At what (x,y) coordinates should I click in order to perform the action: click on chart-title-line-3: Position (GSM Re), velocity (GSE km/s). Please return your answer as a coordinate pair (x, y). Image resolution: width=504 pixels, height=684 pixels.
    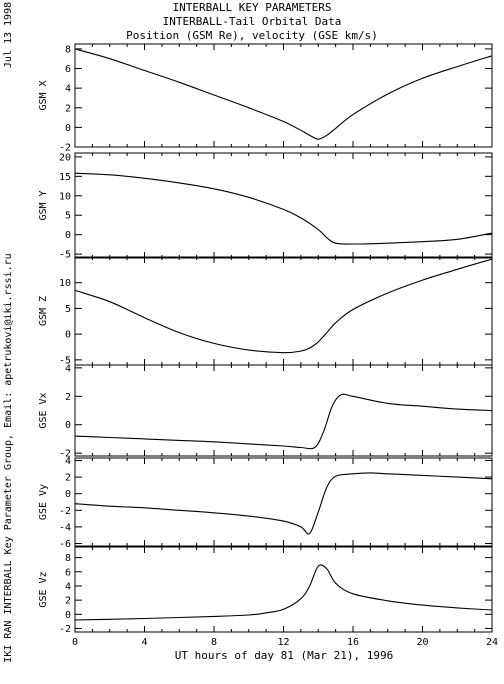
    Looking at the image, I should click on (252, 35).